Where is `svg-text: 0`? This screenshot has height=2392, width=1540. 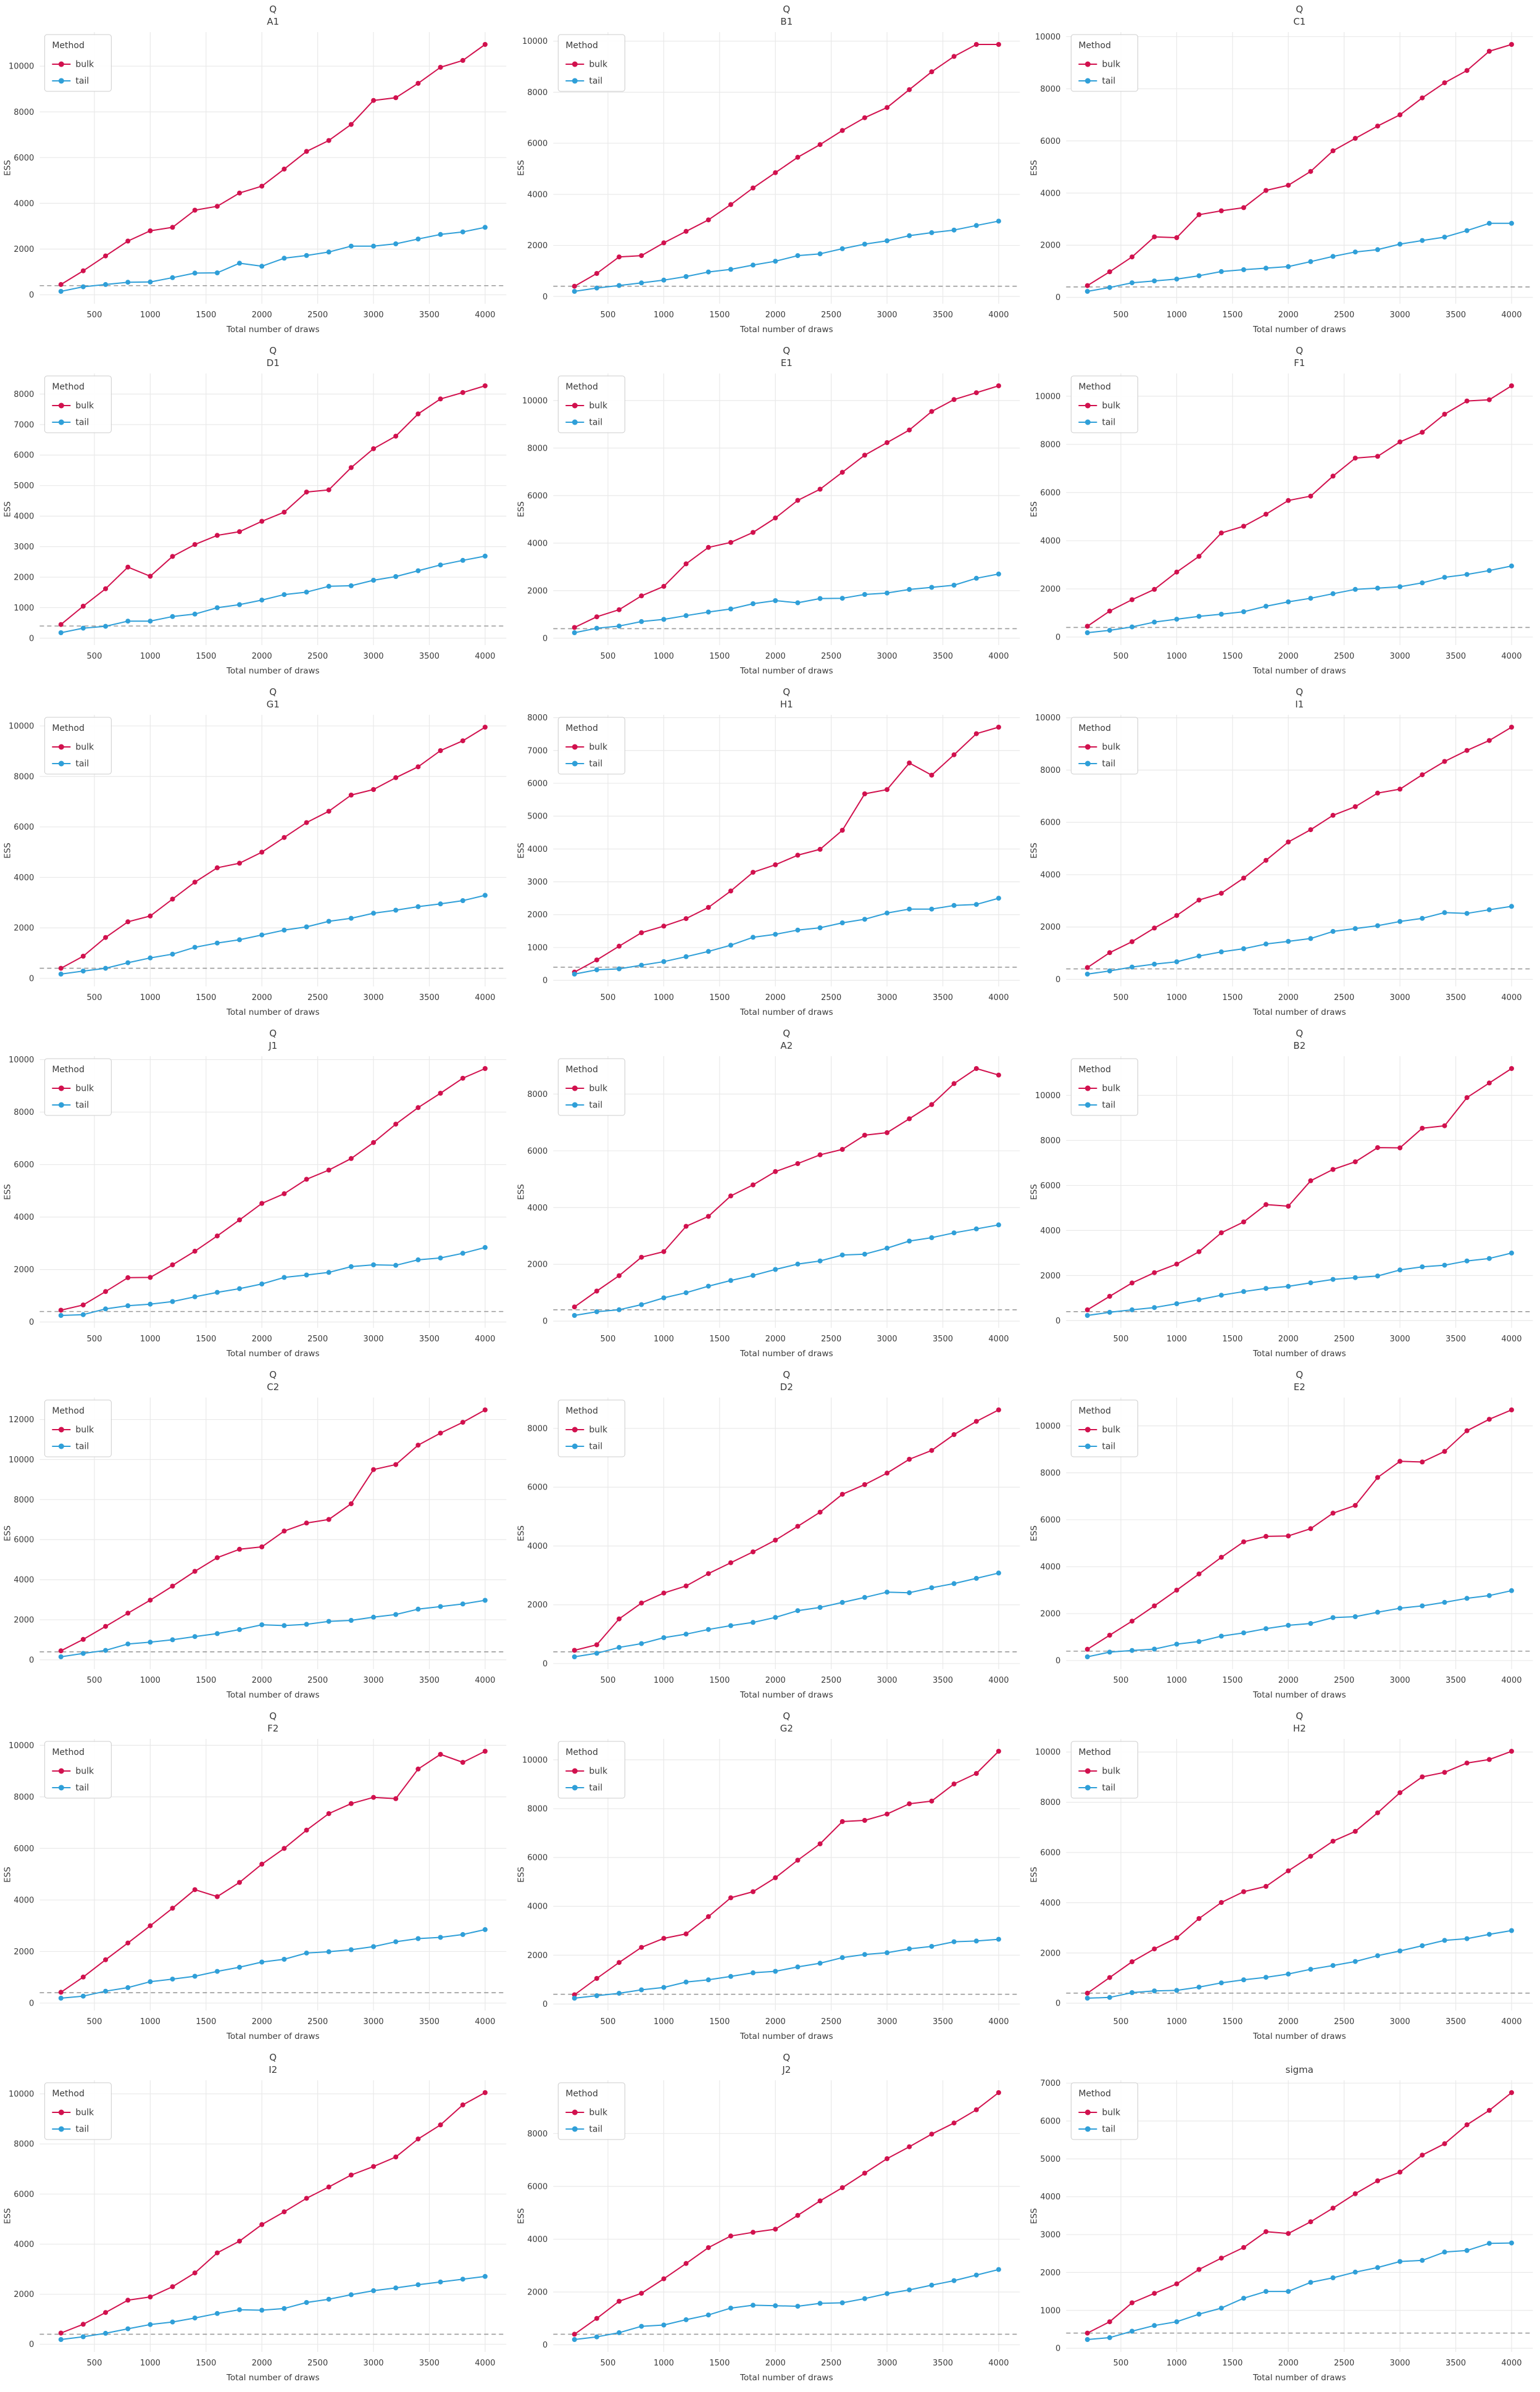 svg-text: 0 is located at coordinates (545, 2345).